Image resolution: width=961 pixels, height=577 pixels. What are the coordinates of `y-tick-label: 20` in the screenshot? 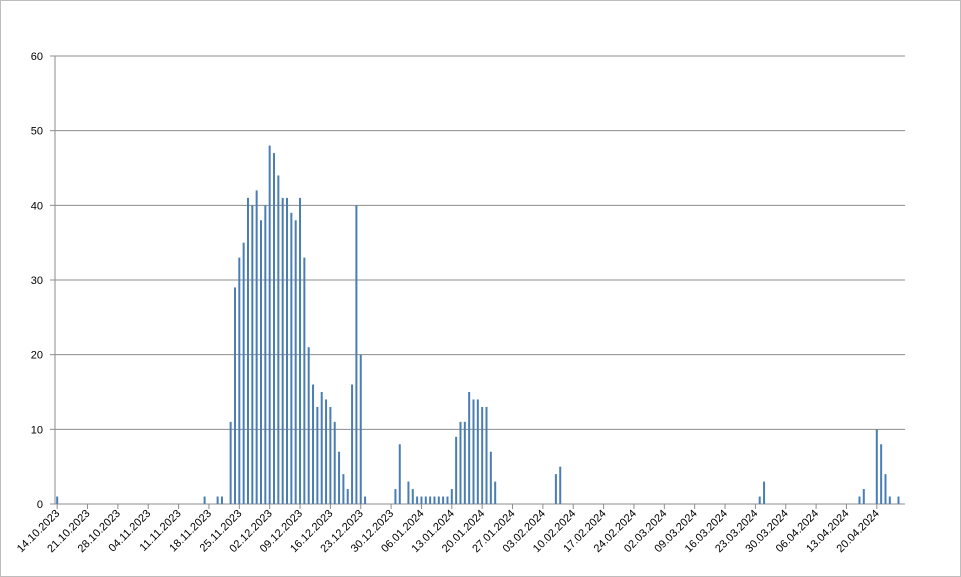 It's located at (37, 356).